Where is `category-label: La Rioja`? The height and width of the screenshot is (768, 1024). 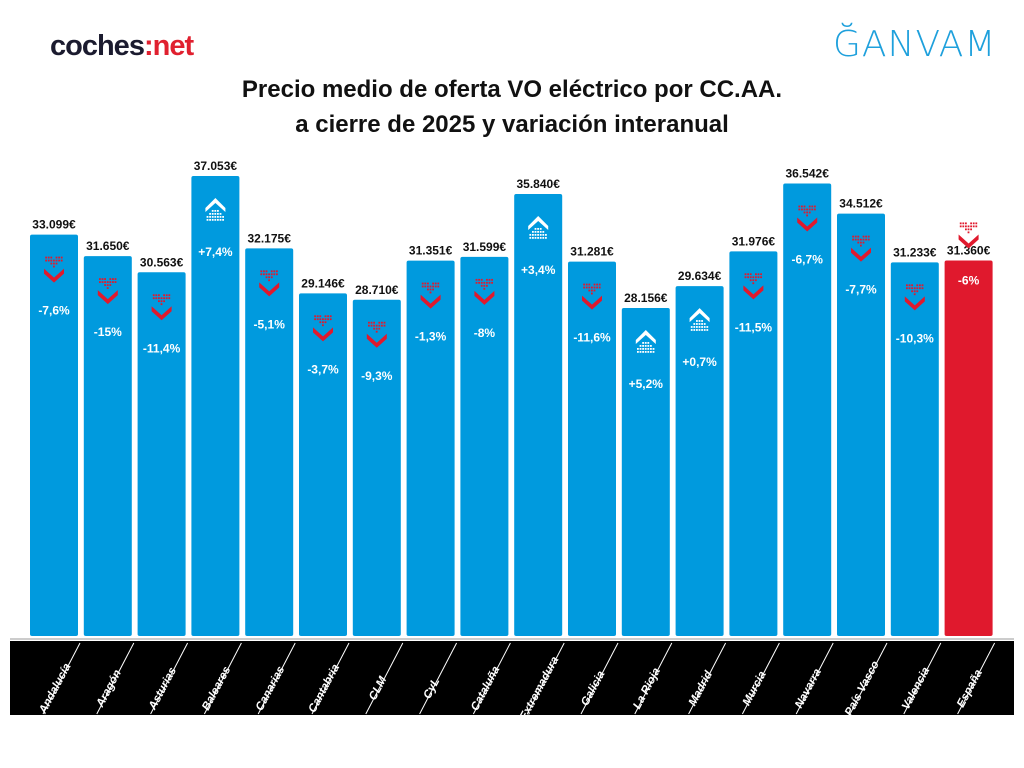 category-label: La Rioja is located at coordinates (647, 688).